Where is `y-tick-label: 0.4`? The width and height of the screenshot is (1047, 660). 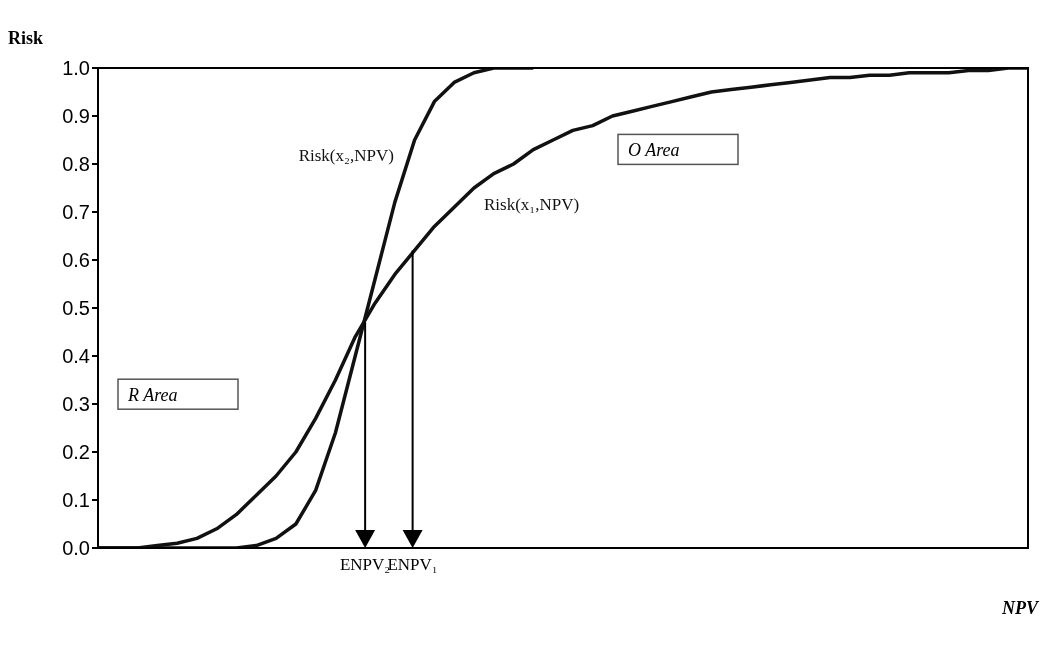 y-tick-label: 0.4 is located at coordinates (76, 356).